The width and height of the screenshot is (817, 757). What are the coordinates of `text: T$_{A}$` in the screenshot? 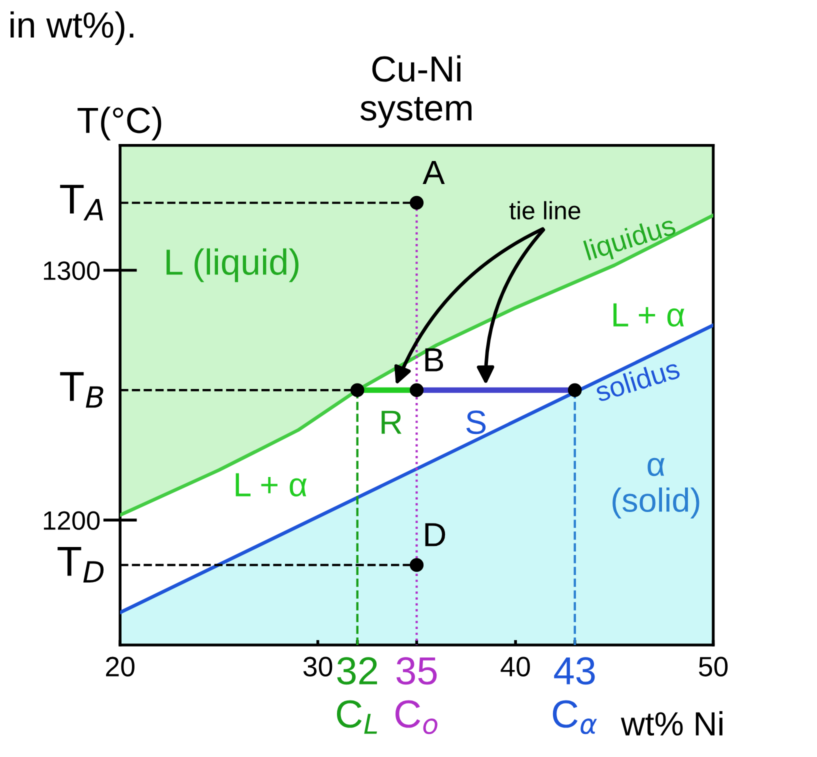 It's located at (81, 202).